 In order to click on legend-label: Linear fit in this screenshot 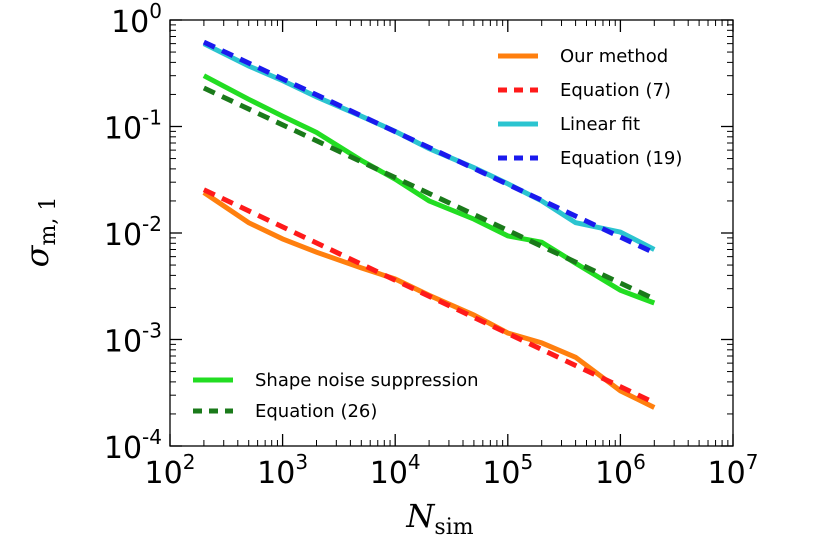, I will do `click(600, 124)`.